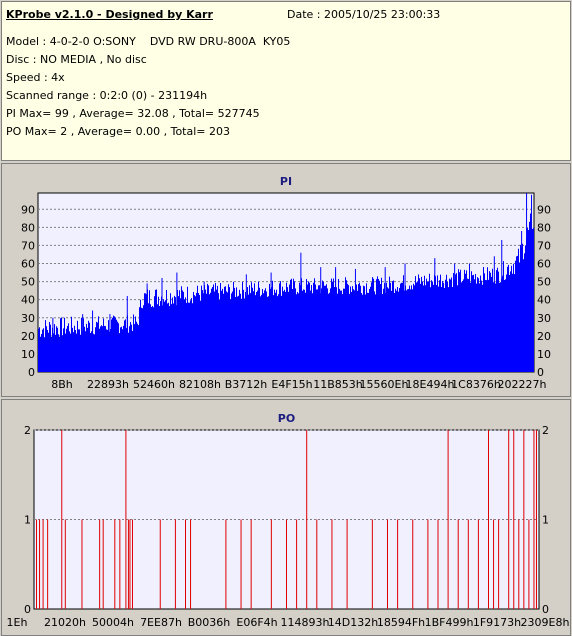  I want to click on po-x-tick-label: 1F9173h, so click(497, 622).